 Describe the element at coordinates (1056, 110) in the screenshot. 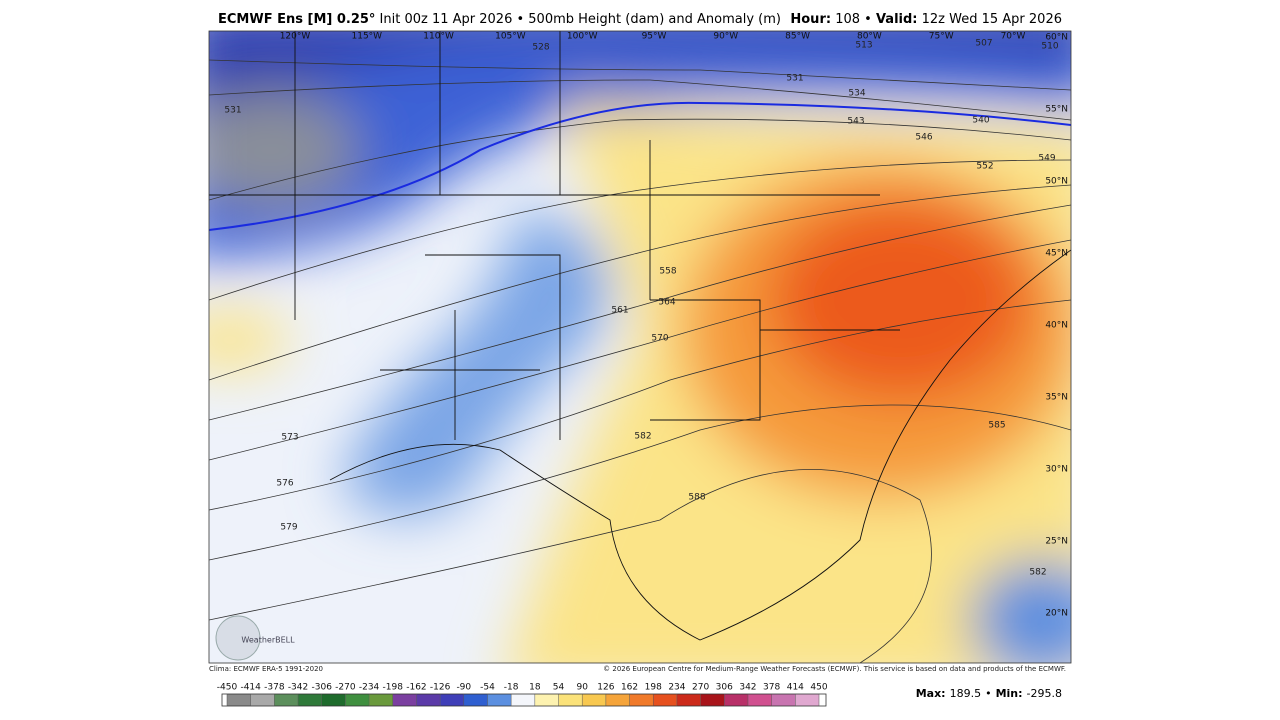

I see `latitude-label: 55°N` at that location.